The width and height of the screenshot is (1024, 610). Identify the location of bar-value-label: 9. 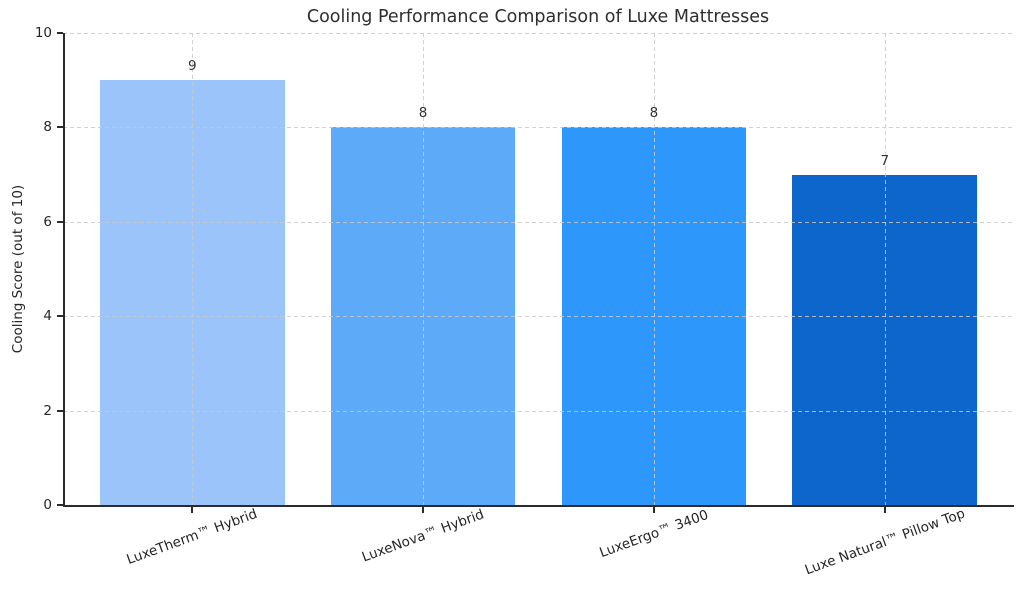
(192, 66).